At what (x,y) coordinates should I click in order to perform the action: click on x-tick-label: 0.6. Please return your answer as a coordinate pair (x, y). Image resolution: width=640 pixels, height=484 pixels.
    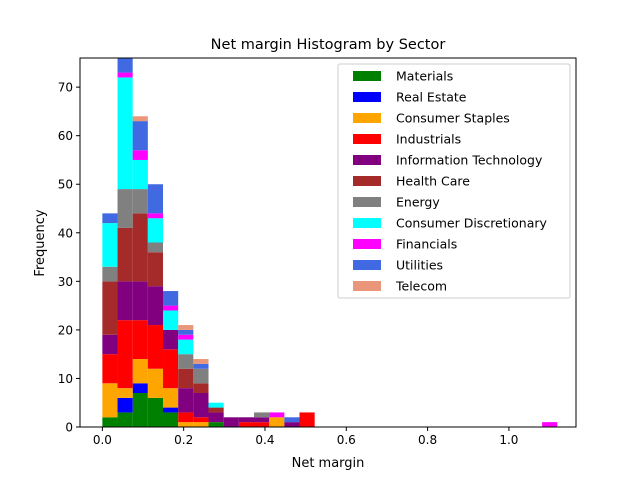
    Looking at the image, I should click on (346, 440).